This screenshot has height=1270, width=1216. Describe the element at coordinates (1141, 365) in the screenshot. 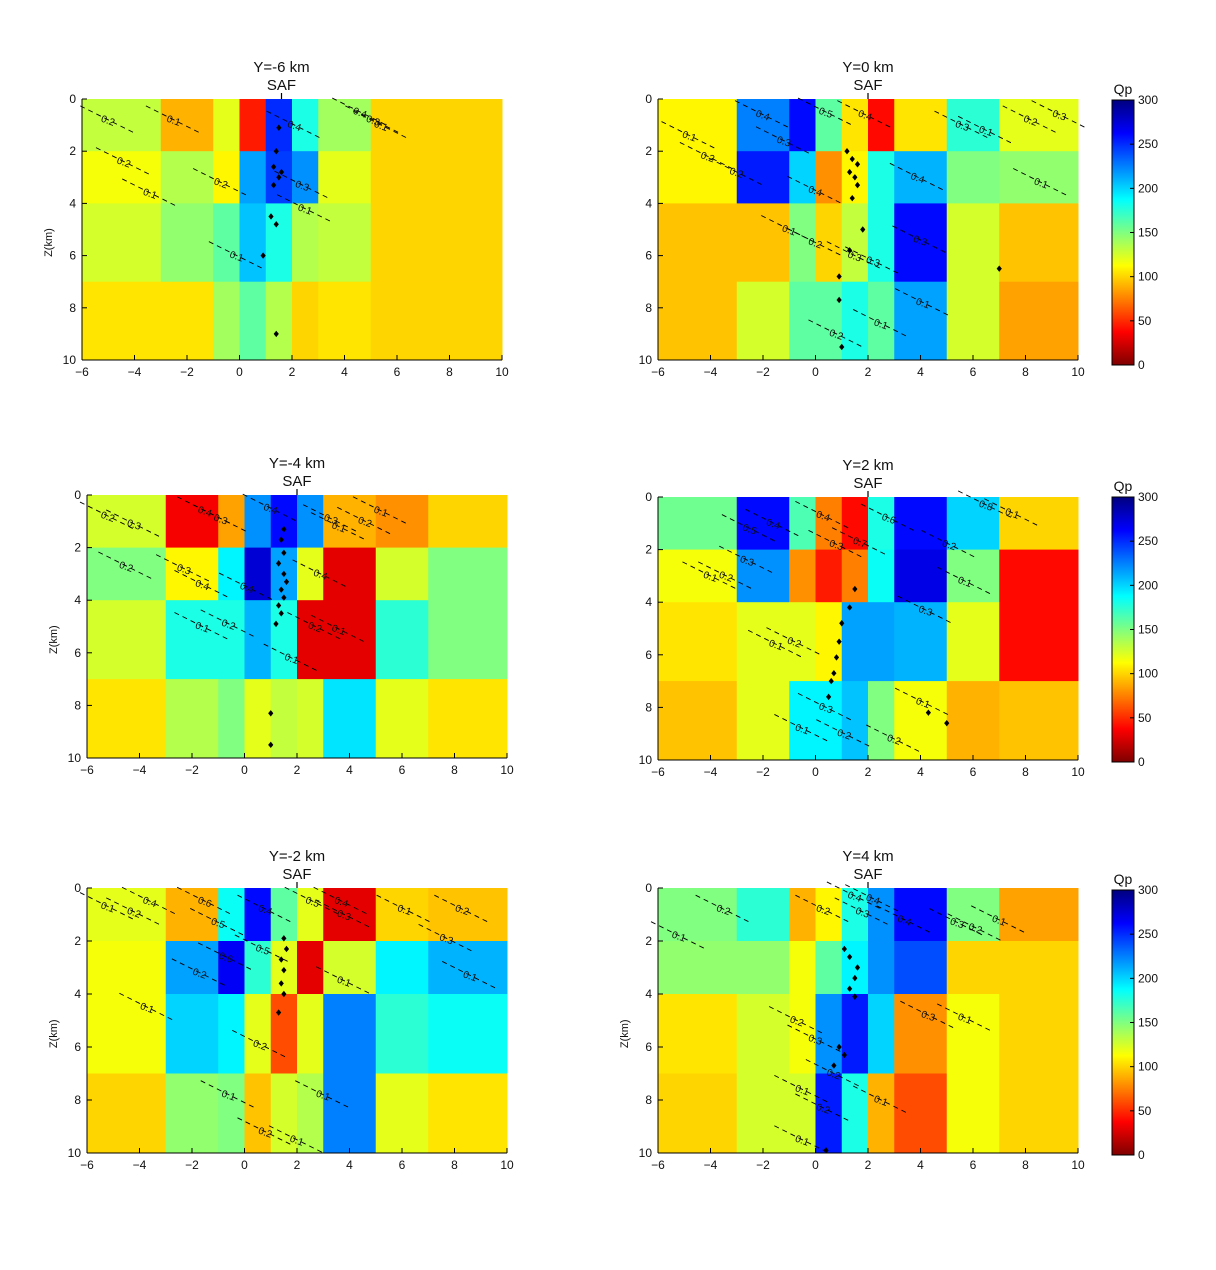

I see `colorbar-tick-label: 0` at that location.